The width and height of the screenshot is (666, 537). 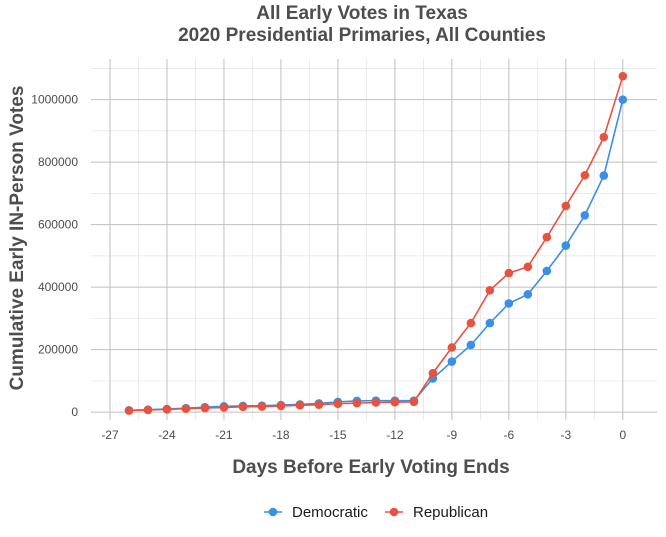 What do you see at coordinates (58, 287) in the screenshot?
I see `y-tick-label: 400000` at bounding box center [58, 287].